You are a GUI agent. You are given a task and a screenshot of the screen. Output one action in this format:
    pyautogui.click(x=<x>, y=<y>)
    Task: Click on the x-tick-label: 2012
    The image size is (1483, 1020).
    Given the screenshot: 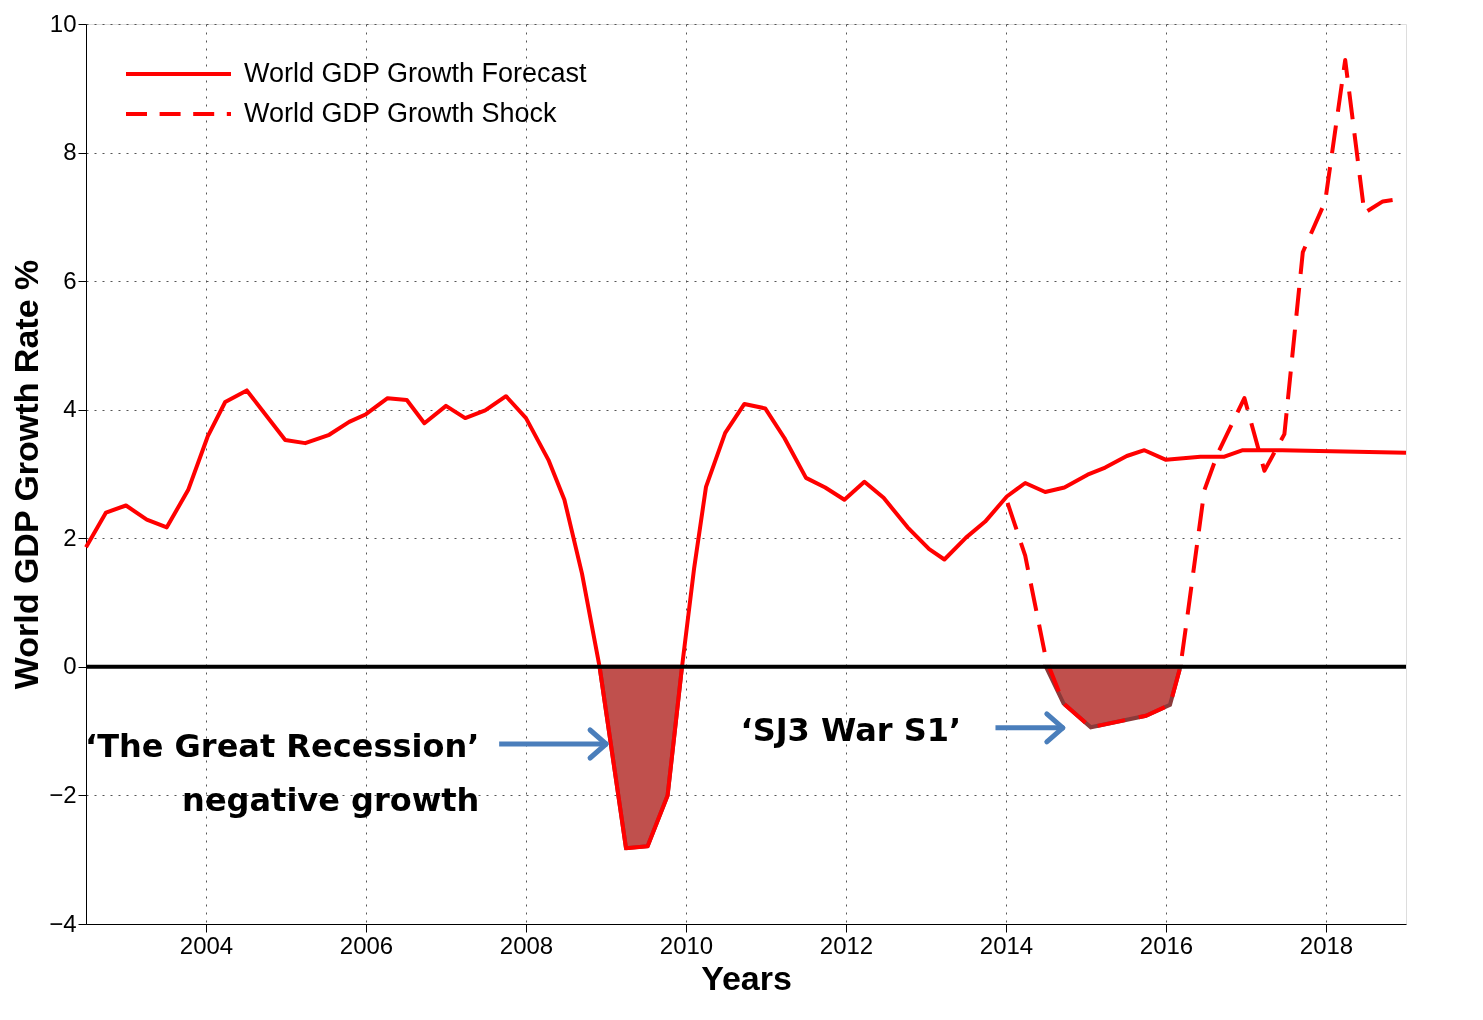 What is the action you would take?
    pyautogui.click(x=846, y=945)
    